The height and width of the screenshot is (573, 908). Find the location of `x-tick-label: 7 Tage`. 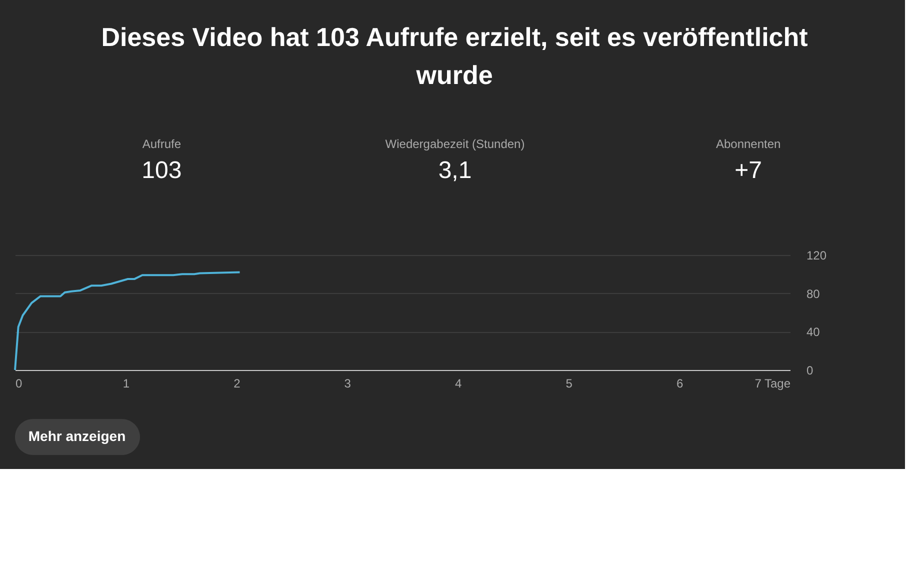

x-tick-label: 7 Tage is located at coordinates (772, 383).